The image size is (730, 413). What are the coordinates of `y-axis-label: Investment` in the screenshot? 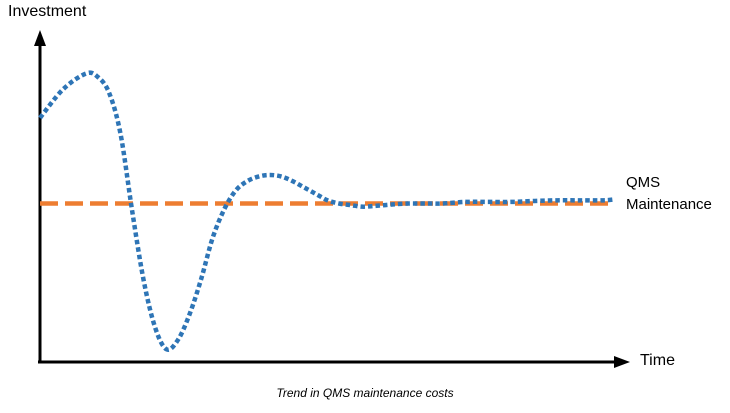 It's located at (47, 11).